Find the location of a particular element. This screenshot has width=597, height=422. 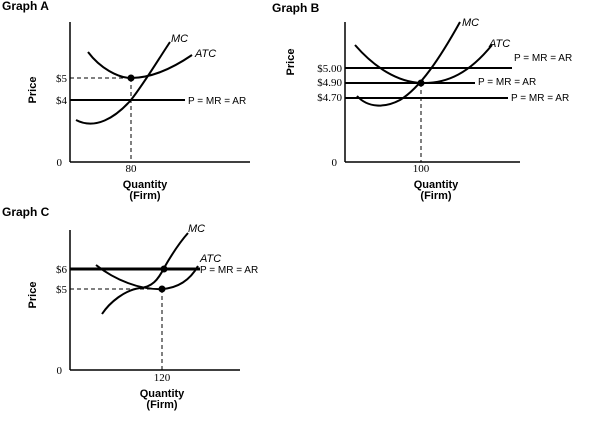

graph-c-ytick-6: $6 is located at coordinates (62, 270).